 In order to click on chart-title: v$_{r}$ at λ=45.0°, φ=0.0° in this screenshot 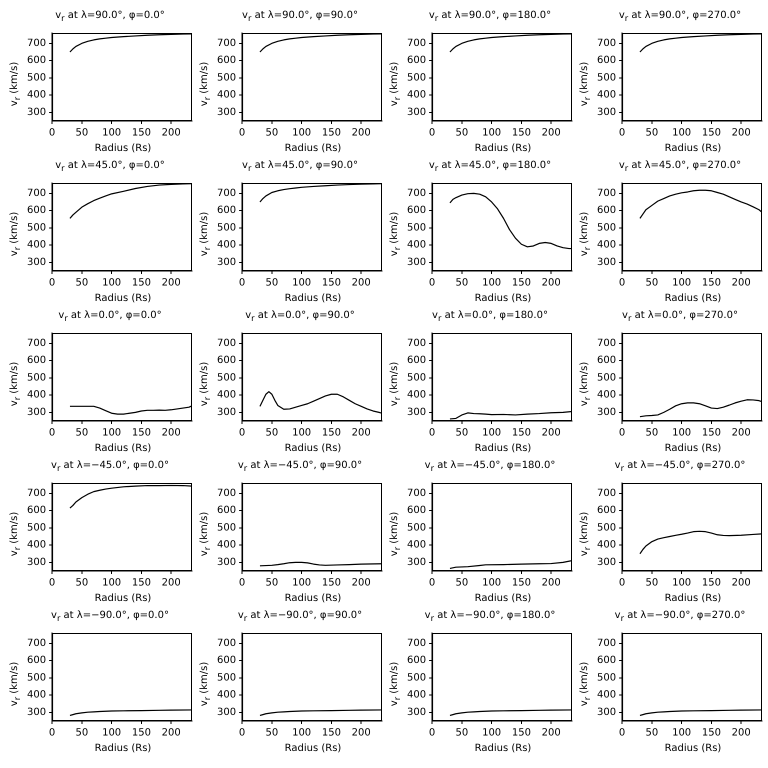, I will do `click(110, 166)`.